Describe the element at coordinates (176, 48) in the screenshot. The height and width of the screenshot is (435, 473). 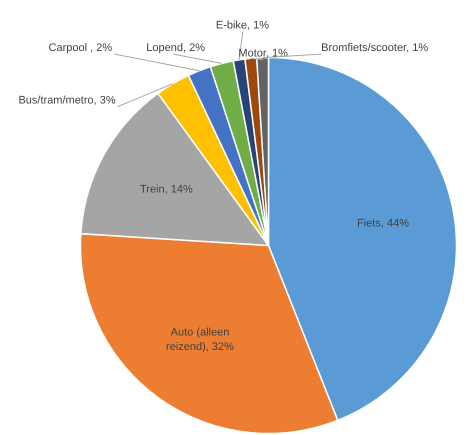
I see `slice-label: Lopend, 2%` at that location.